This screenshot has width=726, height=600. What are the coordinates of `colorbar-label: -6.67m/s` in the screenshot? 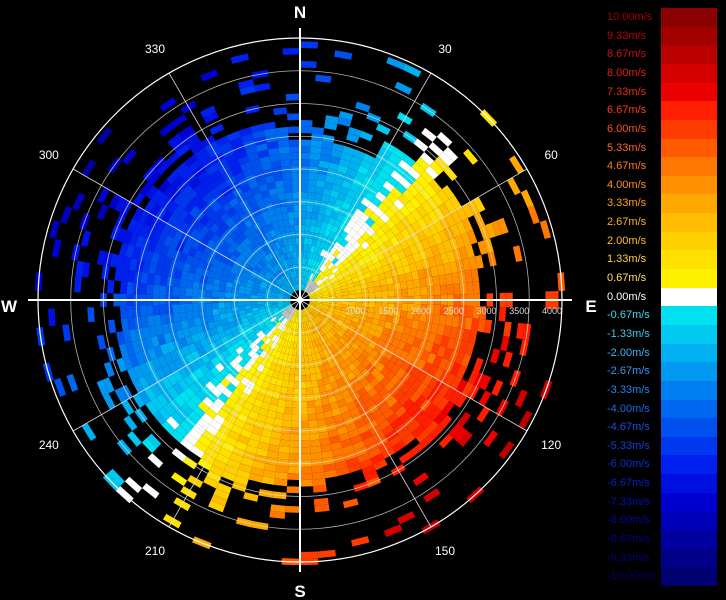 It's located at (628, 483).